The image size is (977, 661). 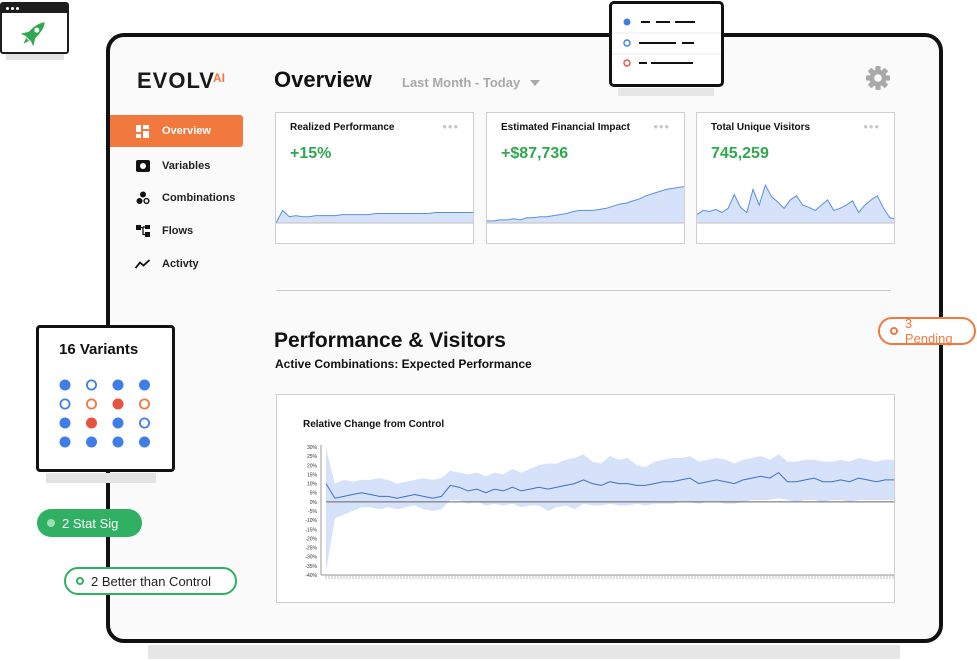 I want to click on variants-card, so click(x=105, y=398).